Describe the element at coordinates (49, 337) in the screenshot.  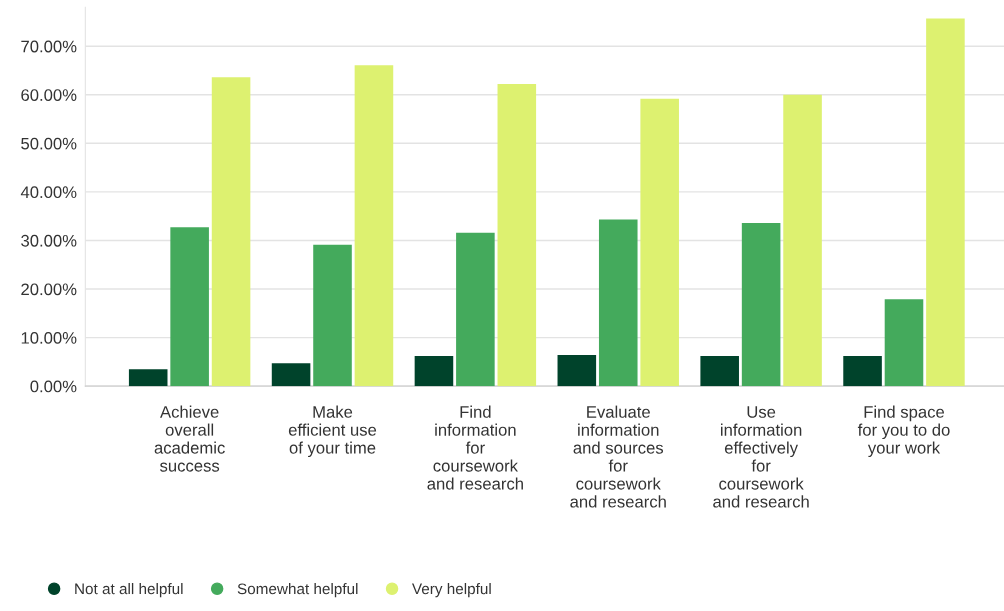
I see `y-tick-label: 10.00%` at that location.